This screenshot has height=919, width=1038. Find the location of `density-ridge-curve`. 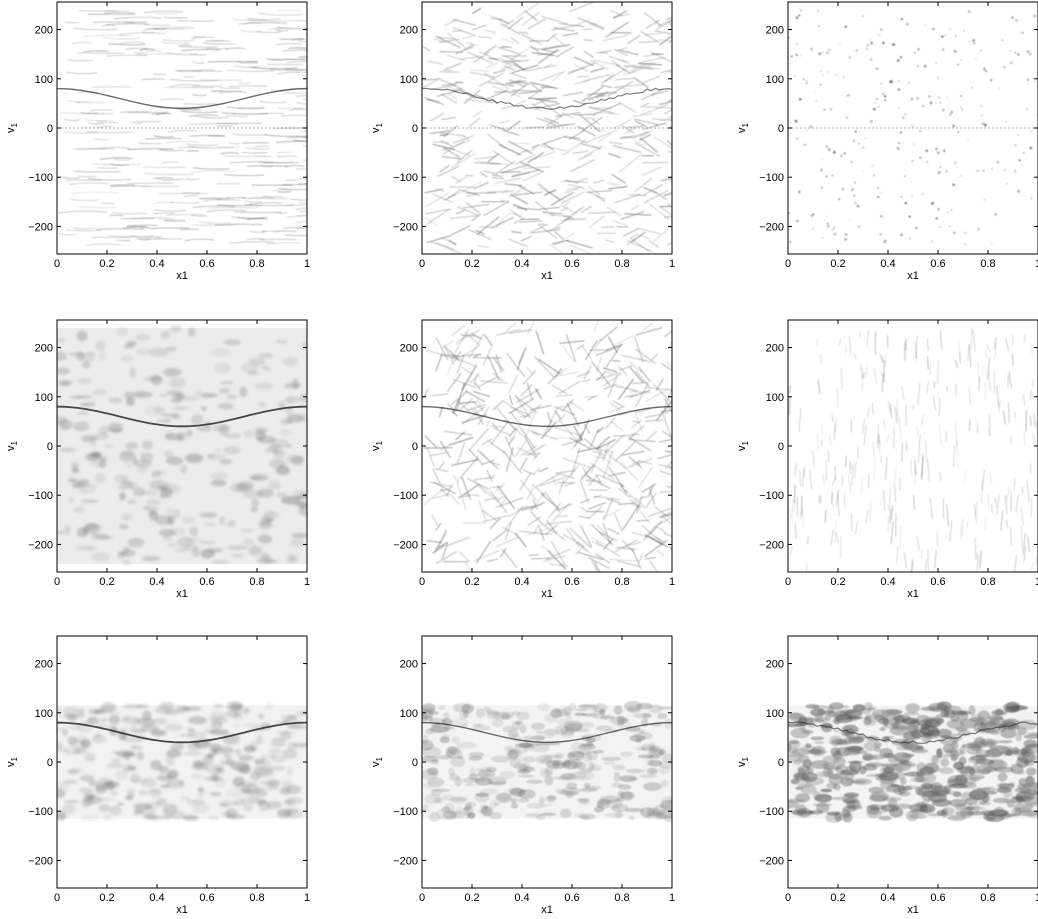

density-ridge-curve is located at coordinates (547, 416).